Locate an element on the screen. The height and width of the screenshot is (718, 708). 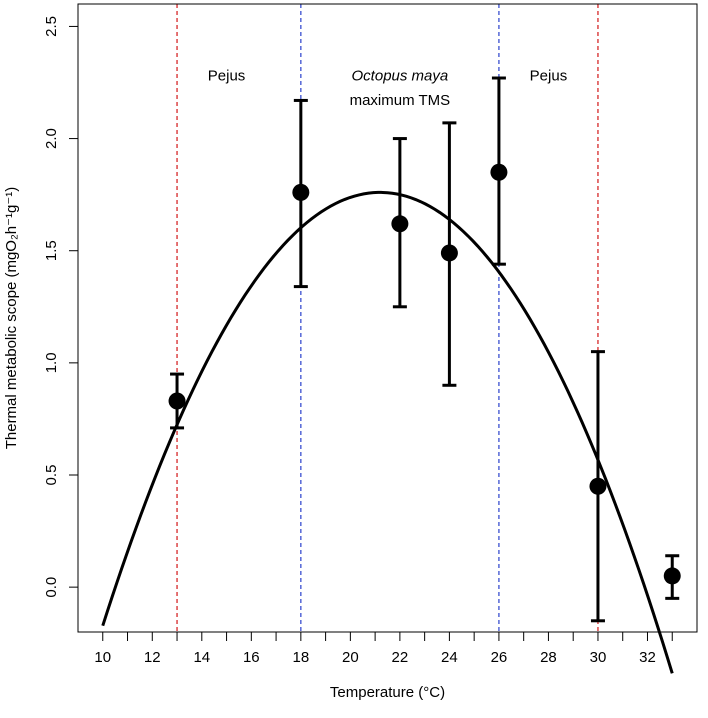
y-tick-label: 0.5 is located at coordinates (51, 475).